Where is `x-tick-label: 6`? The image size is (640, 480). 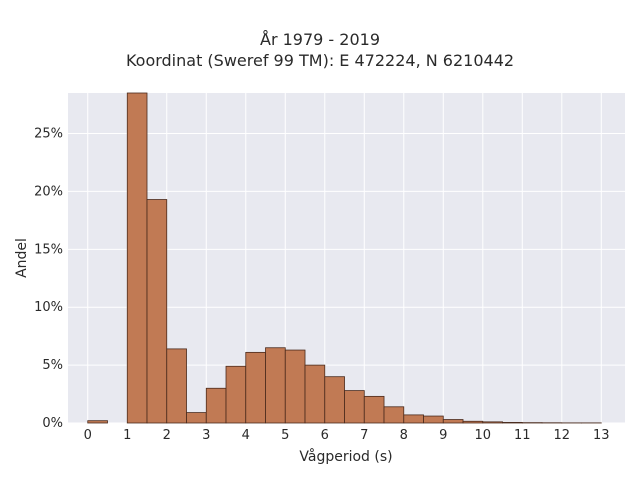 x-tick-label: 6 is located at coordinates (325, 435).